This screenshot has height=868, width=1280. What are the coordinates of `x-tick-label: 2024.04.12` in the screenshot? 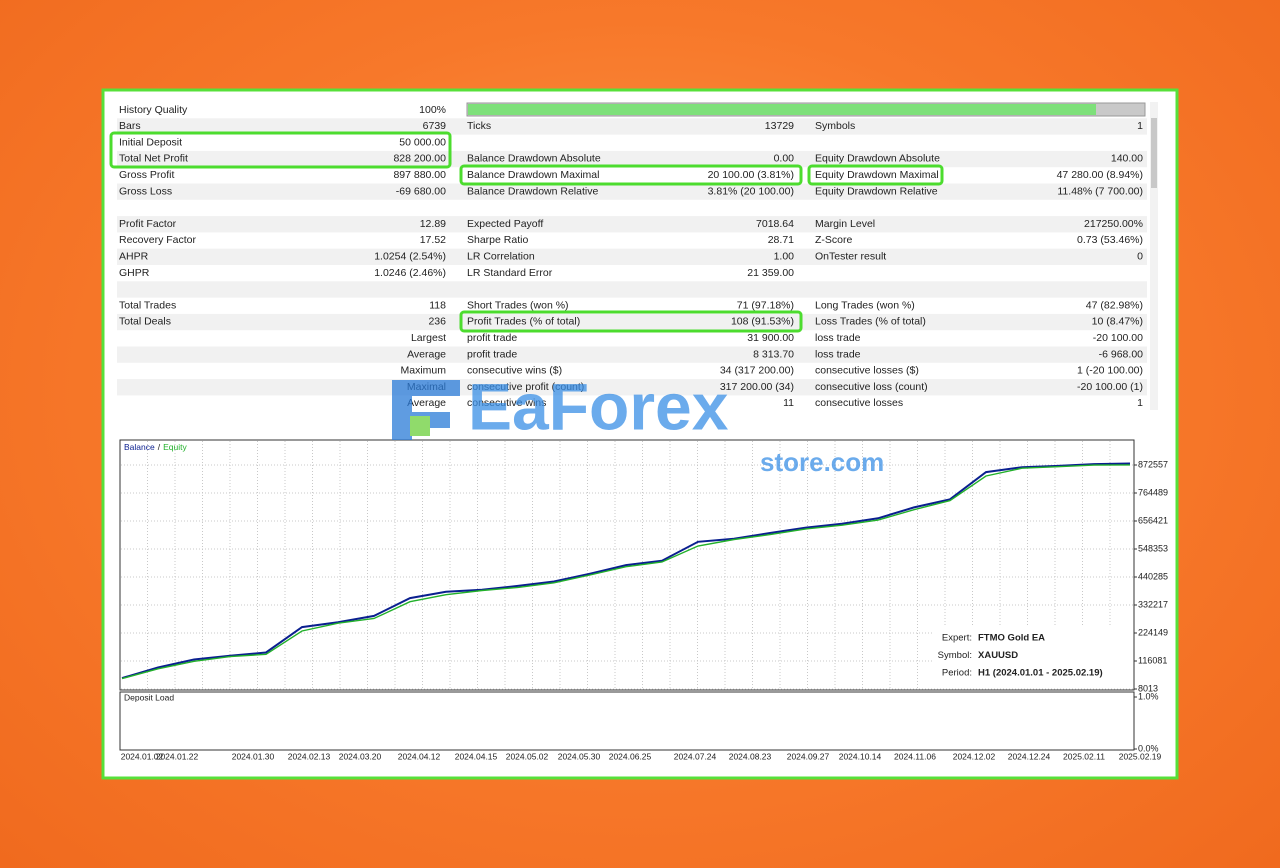 It's located at (419, 756).